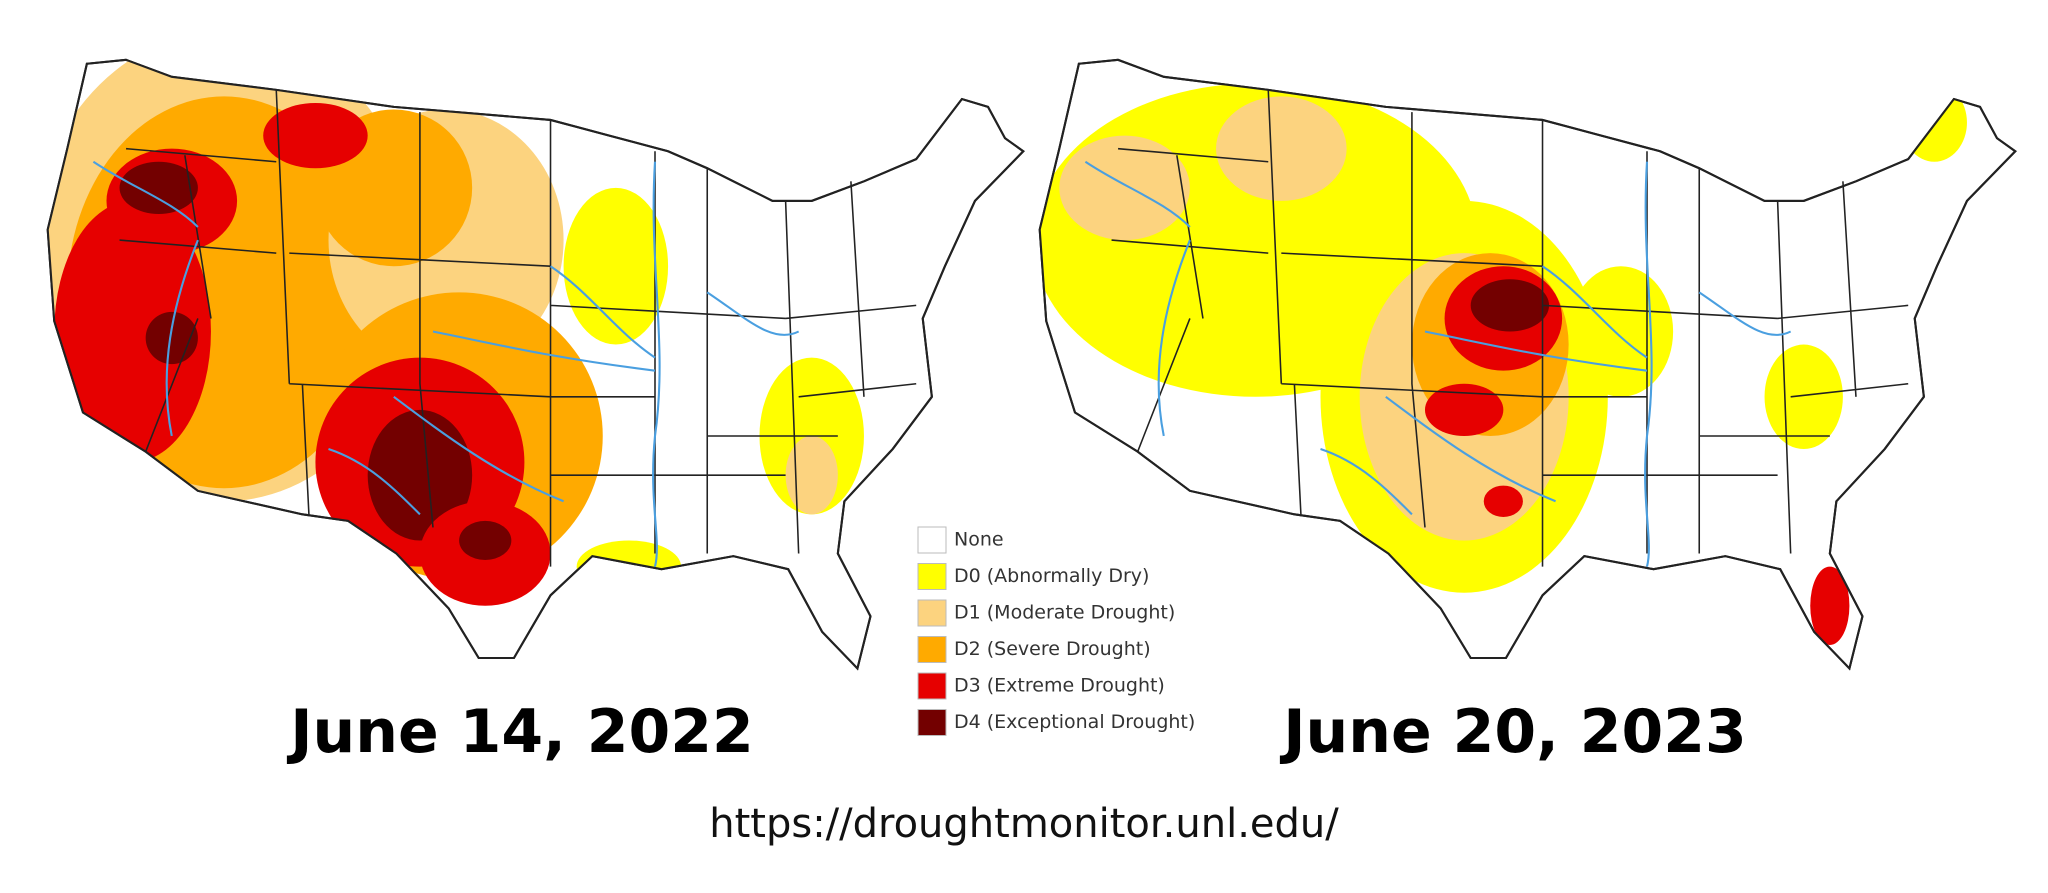  I want to click on legend-label: D3 (Extreme Drought), so click(1059, 686).